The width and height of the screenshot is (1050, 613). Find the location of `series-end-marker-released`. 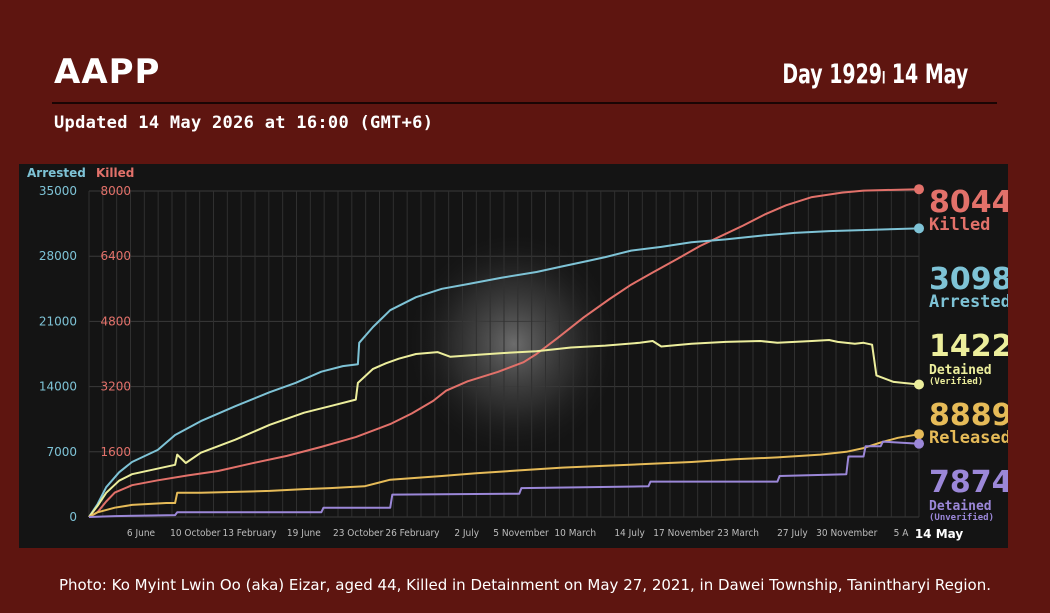

series-end-marker-released is located at coordinates (919, 434).